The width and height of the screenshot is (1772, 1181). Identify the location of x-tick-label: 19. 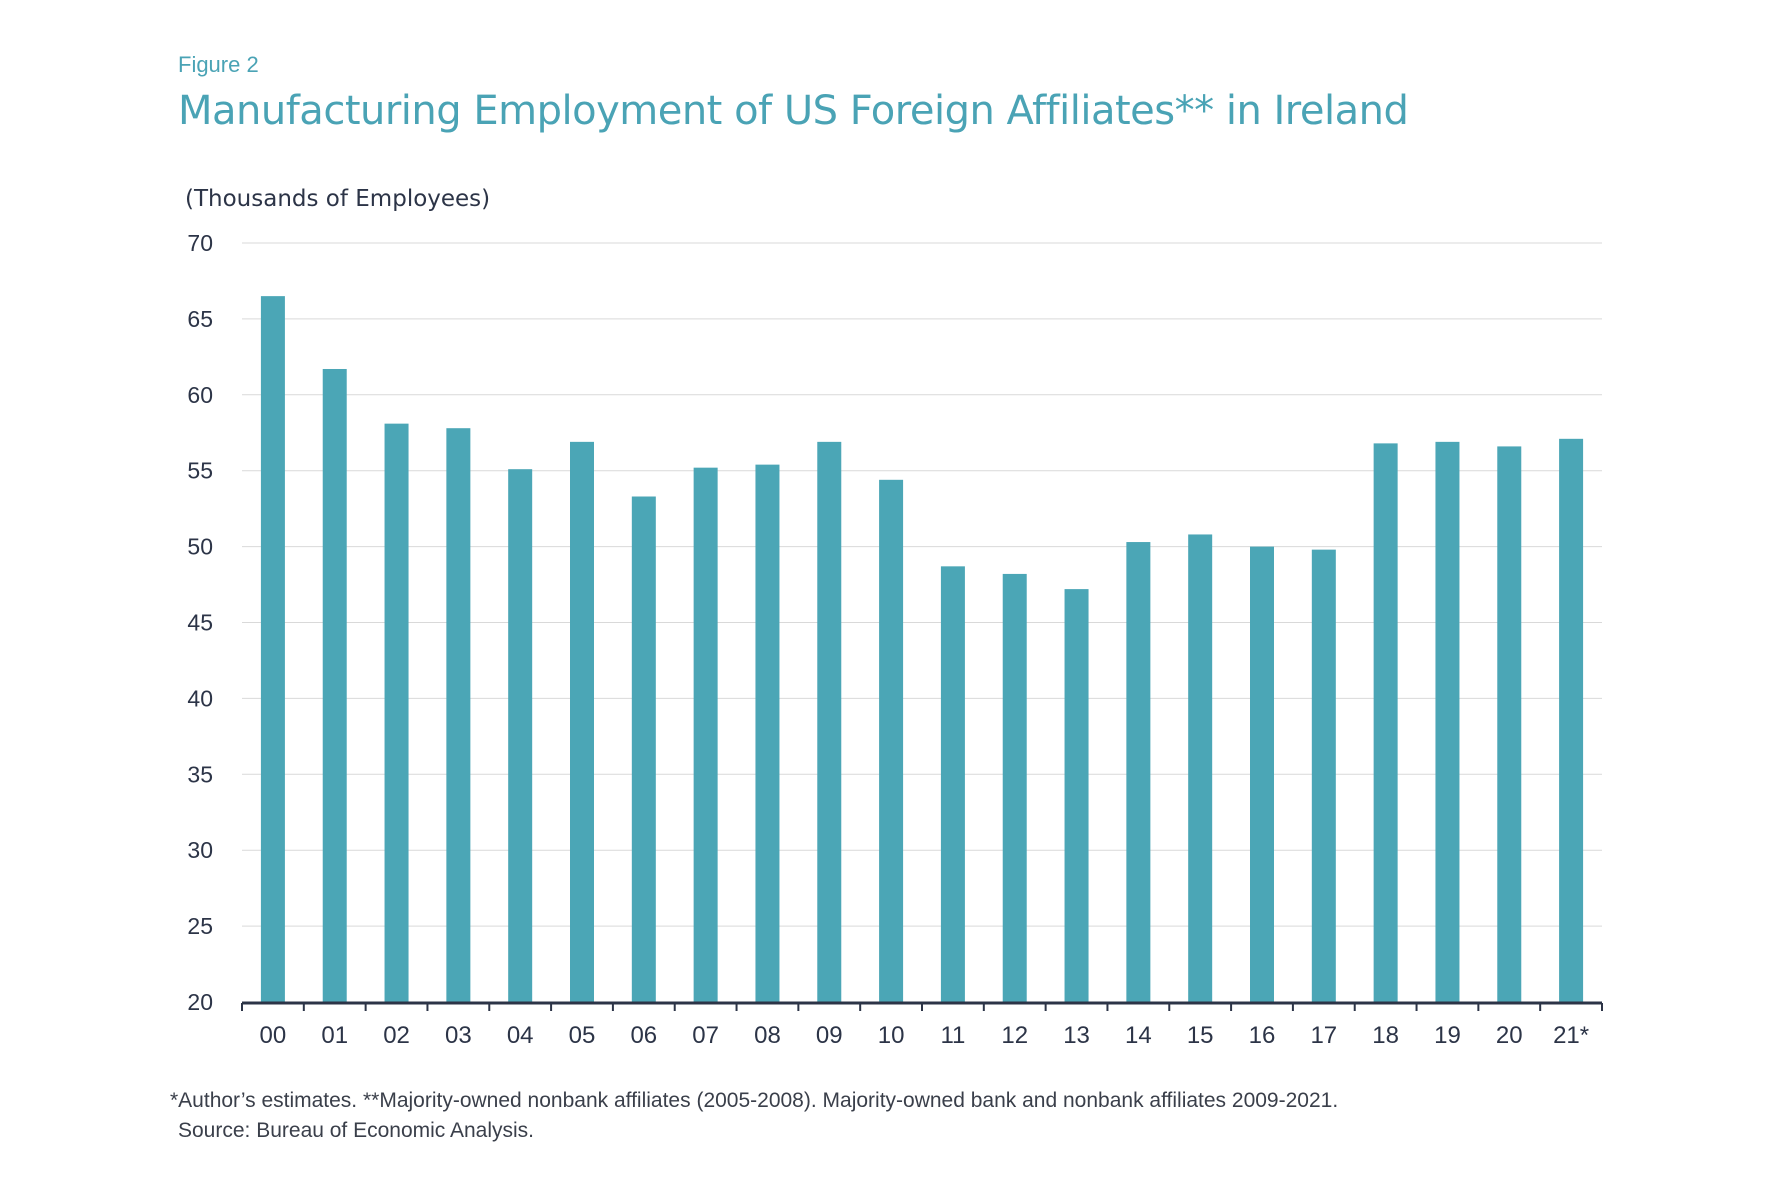
(1447, 1035).